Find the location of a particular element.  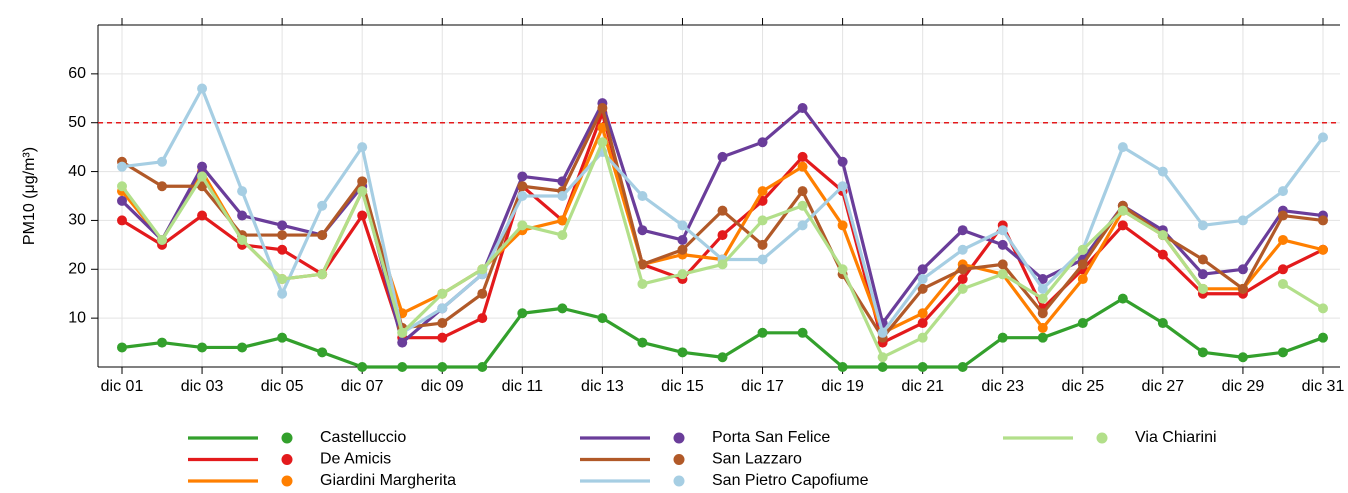

legend-label: Porta San Felice is located at coordinates (771, 437).